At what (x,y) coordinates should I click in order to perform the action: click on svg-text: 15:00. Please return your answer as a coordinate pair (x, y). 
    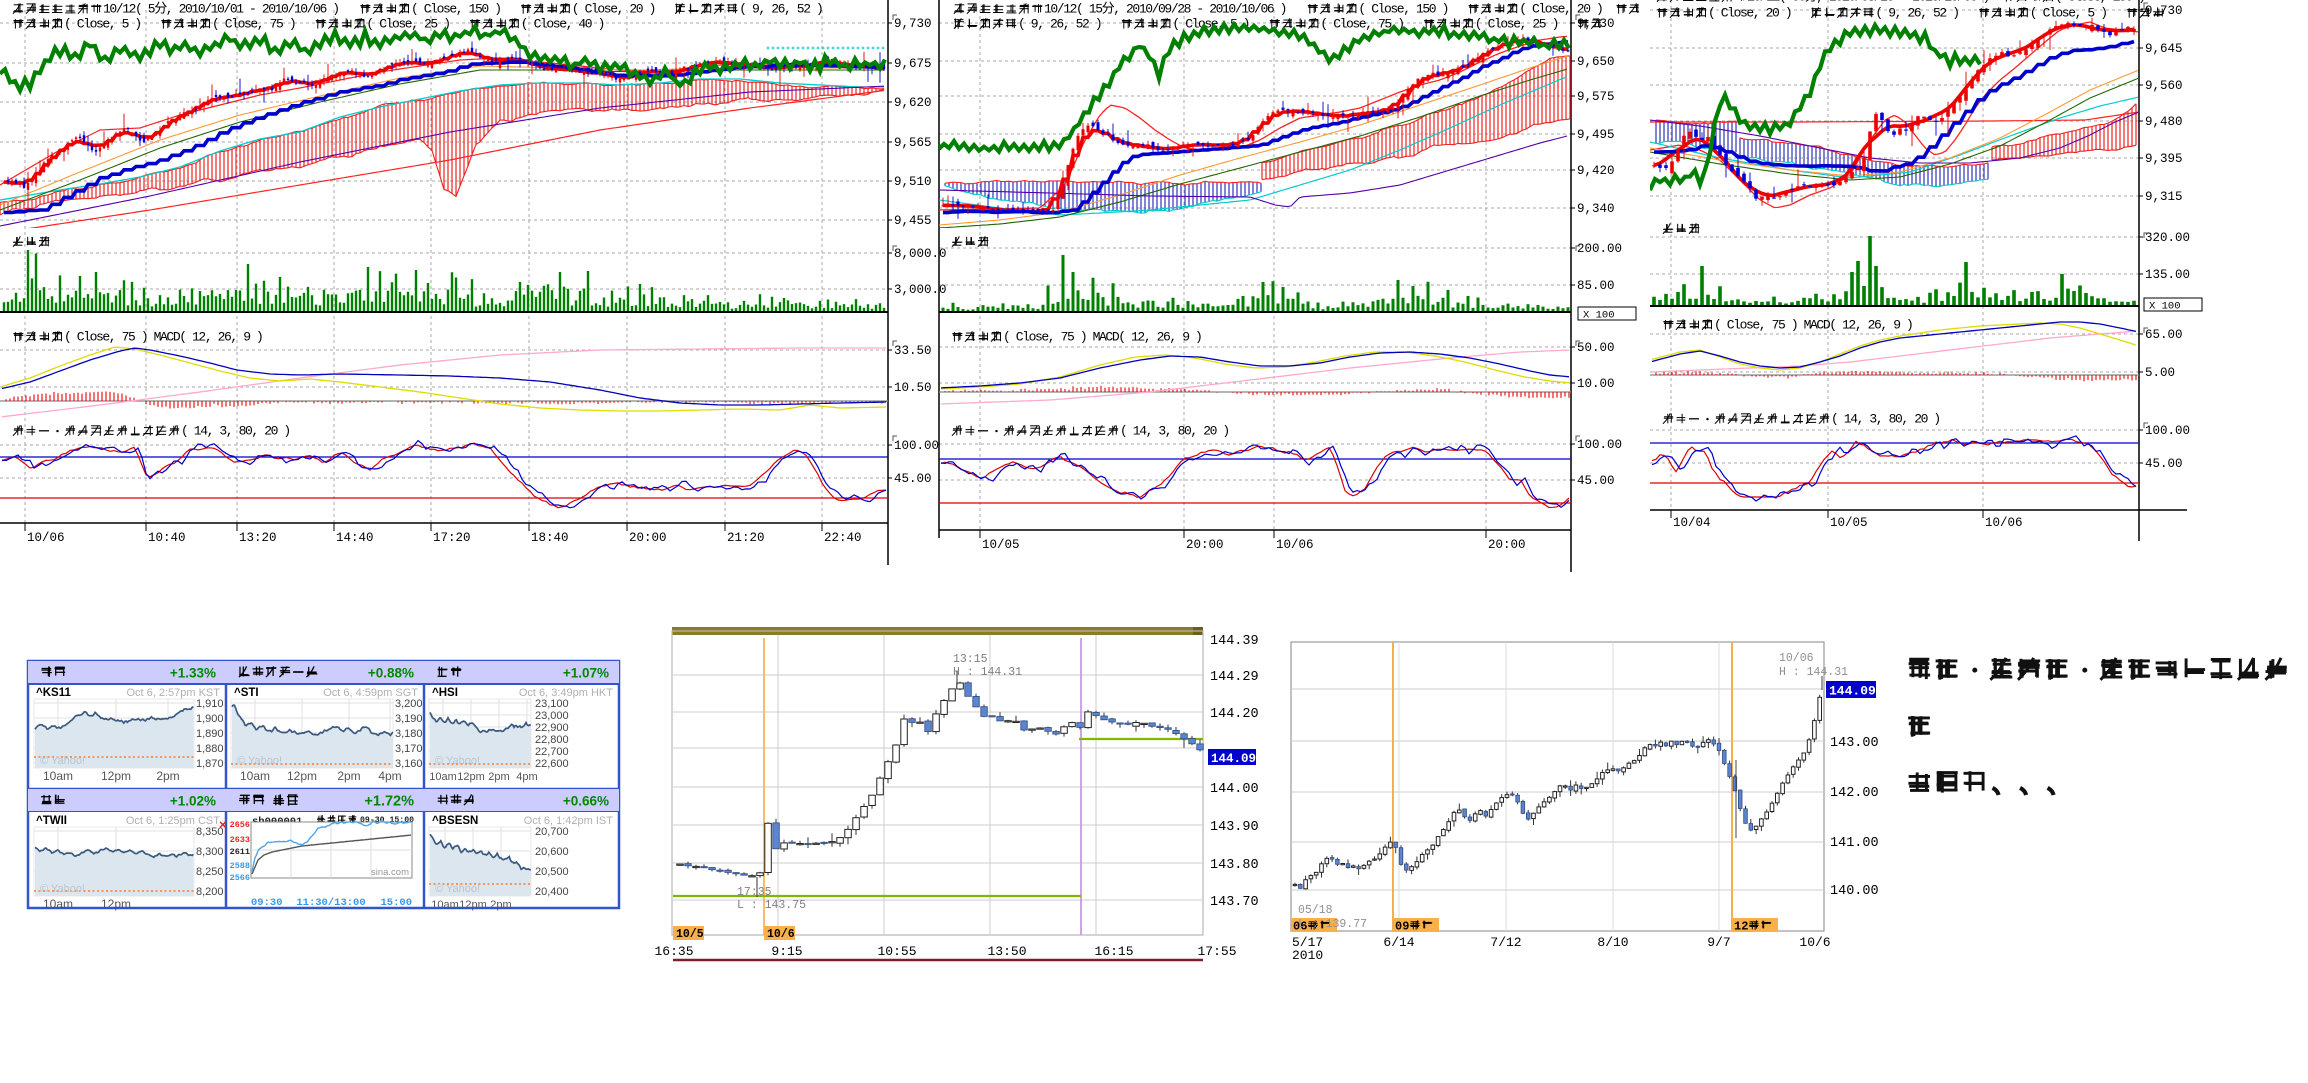
    Looking at the image, I should click on (396, 903).